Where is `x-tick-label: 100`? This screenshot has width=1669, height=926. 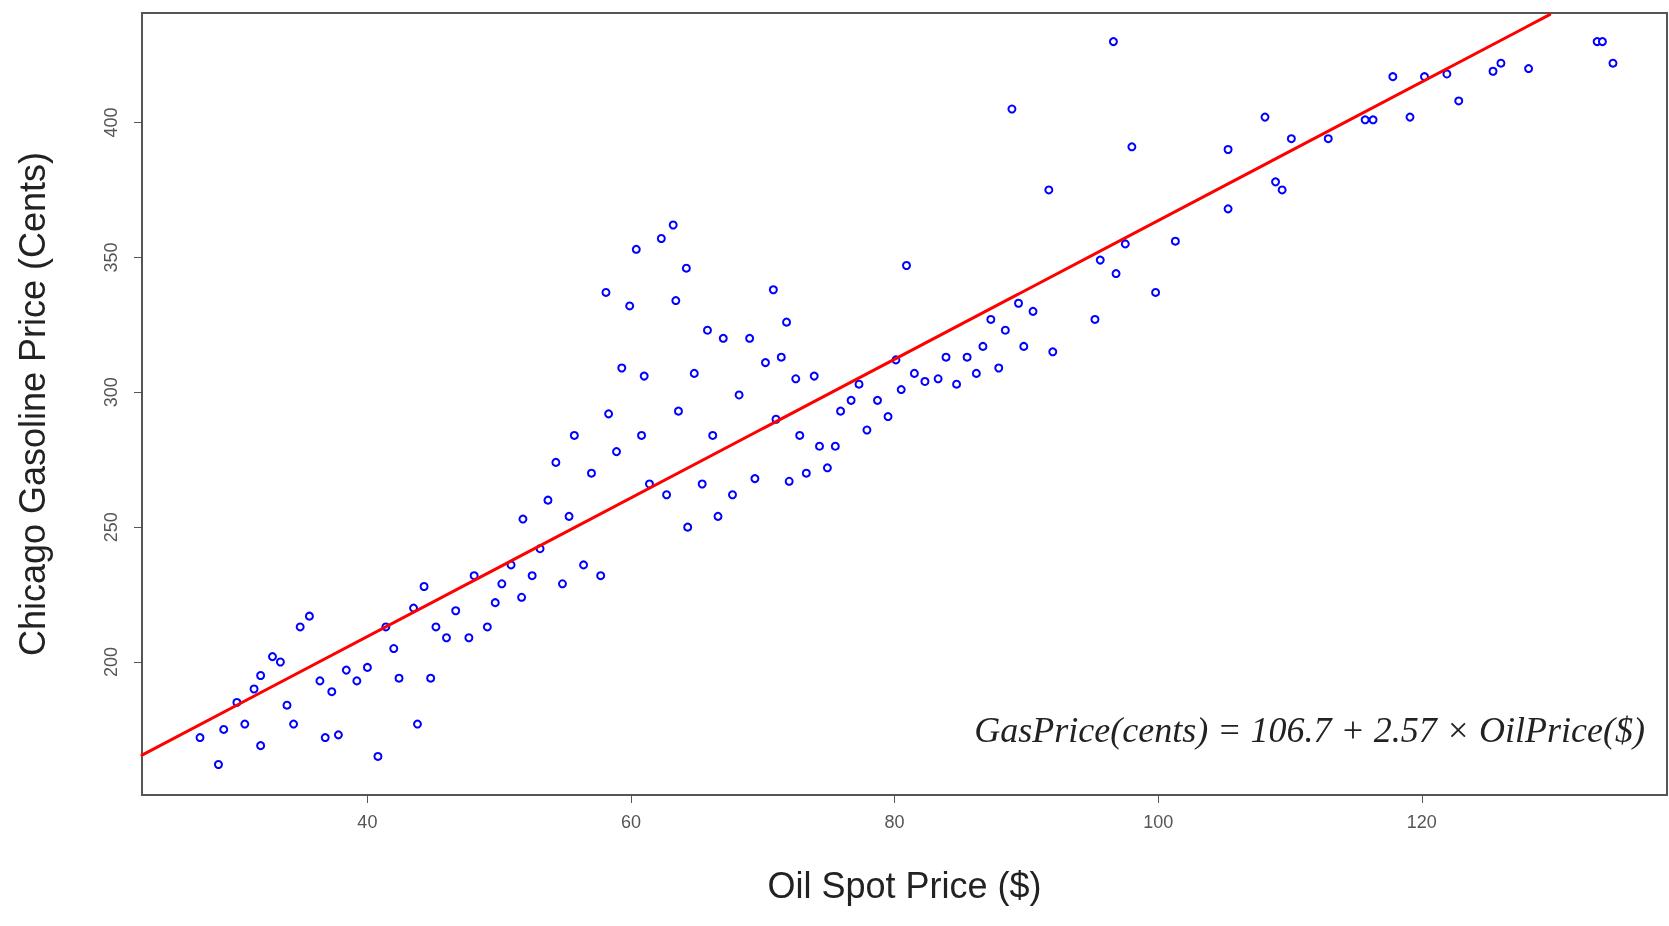 x-tick-label: 100 is located at coordinates (1158, 822).